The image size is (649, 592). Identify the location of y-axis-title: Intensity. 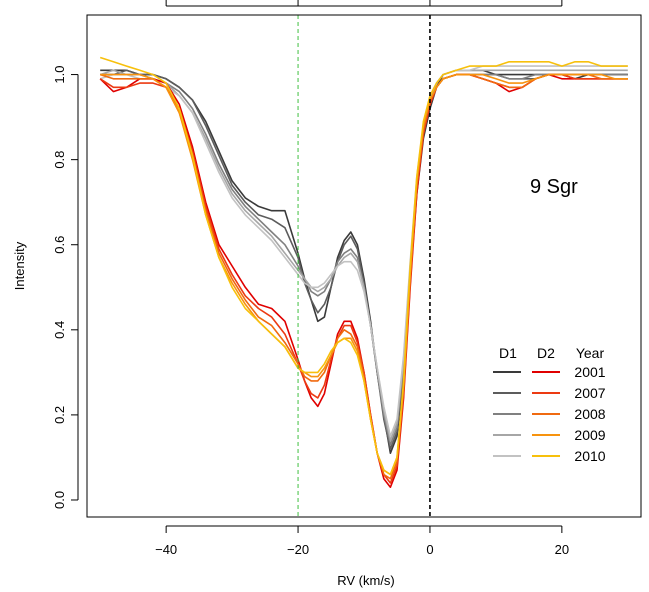
(19, 265).